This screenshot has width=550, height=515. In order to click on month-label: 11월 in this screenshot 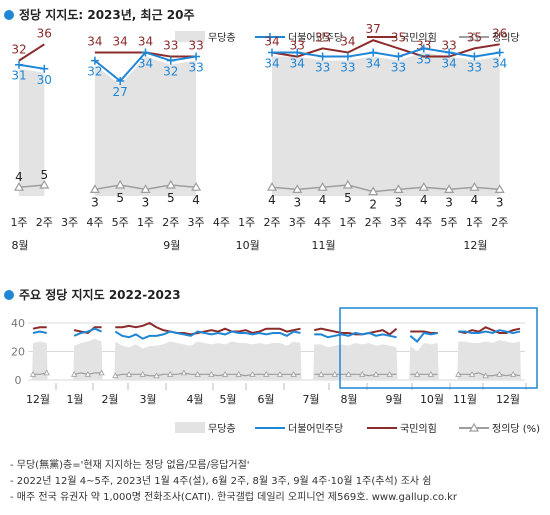, I will do `click(465, 399)`.